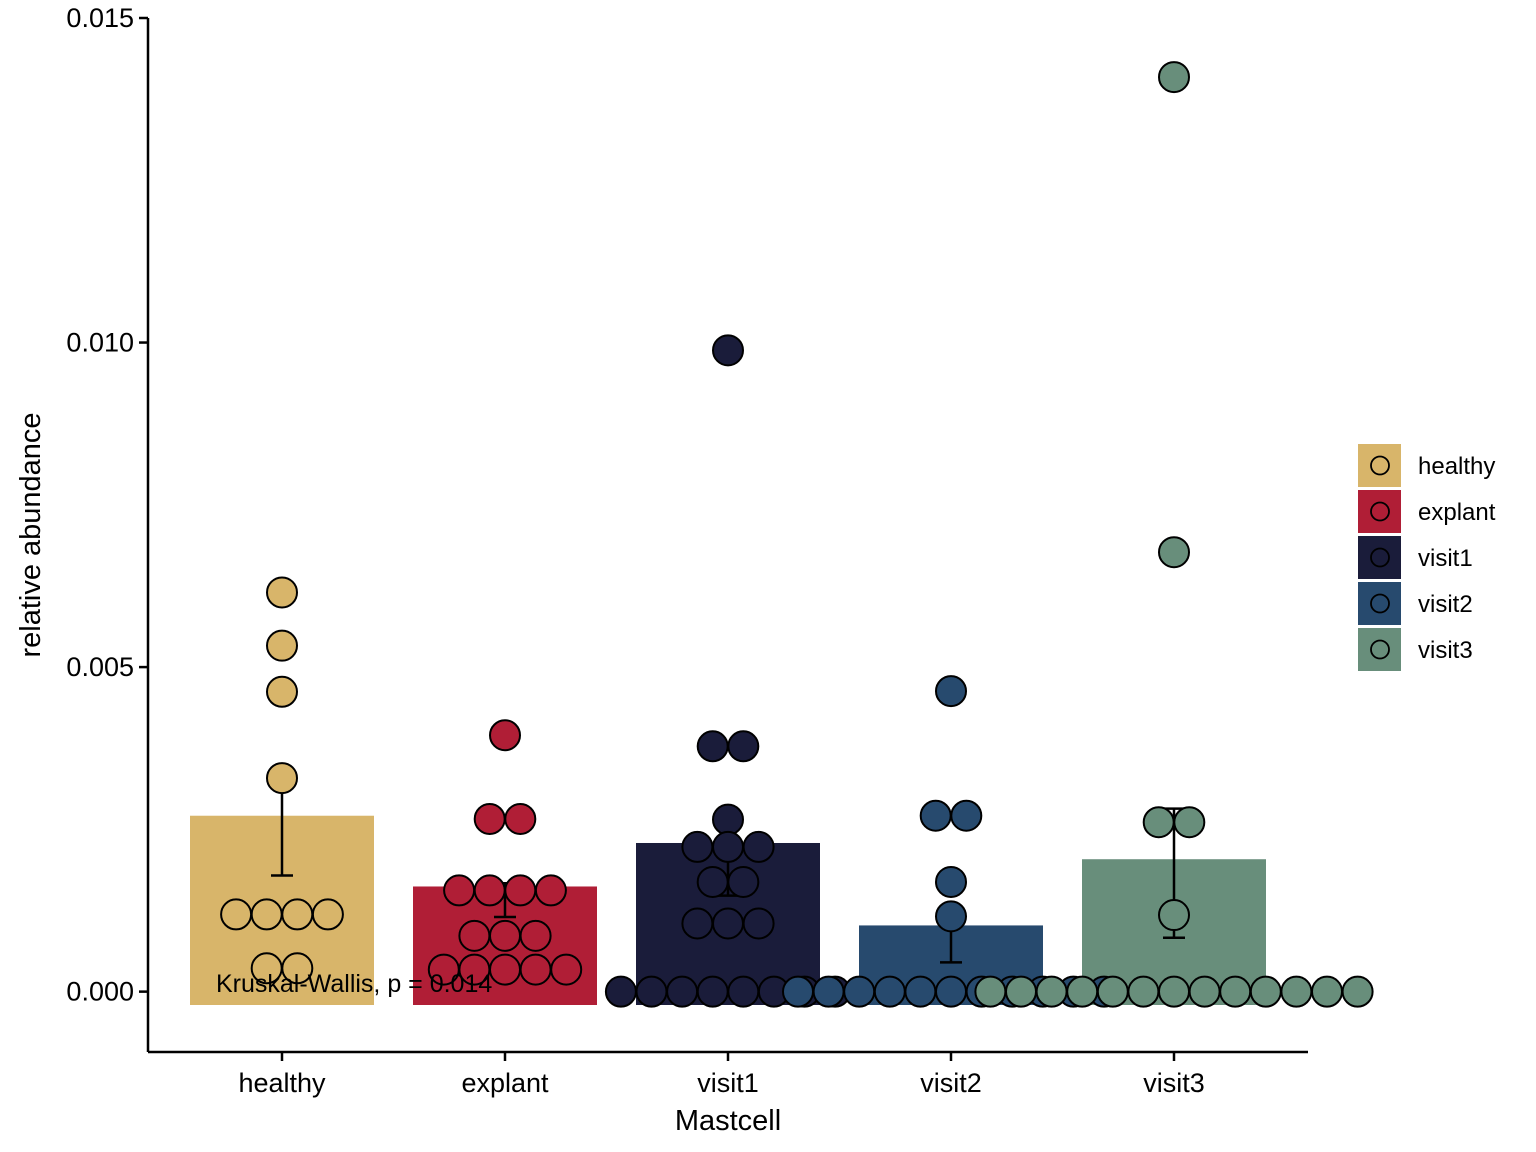 This screenshot has height=1152, width=1536. What do you see at coordinates (100, 343) in the screenshot?
I see `y-tick-label: 0.010` at bounding box center [100, 343].